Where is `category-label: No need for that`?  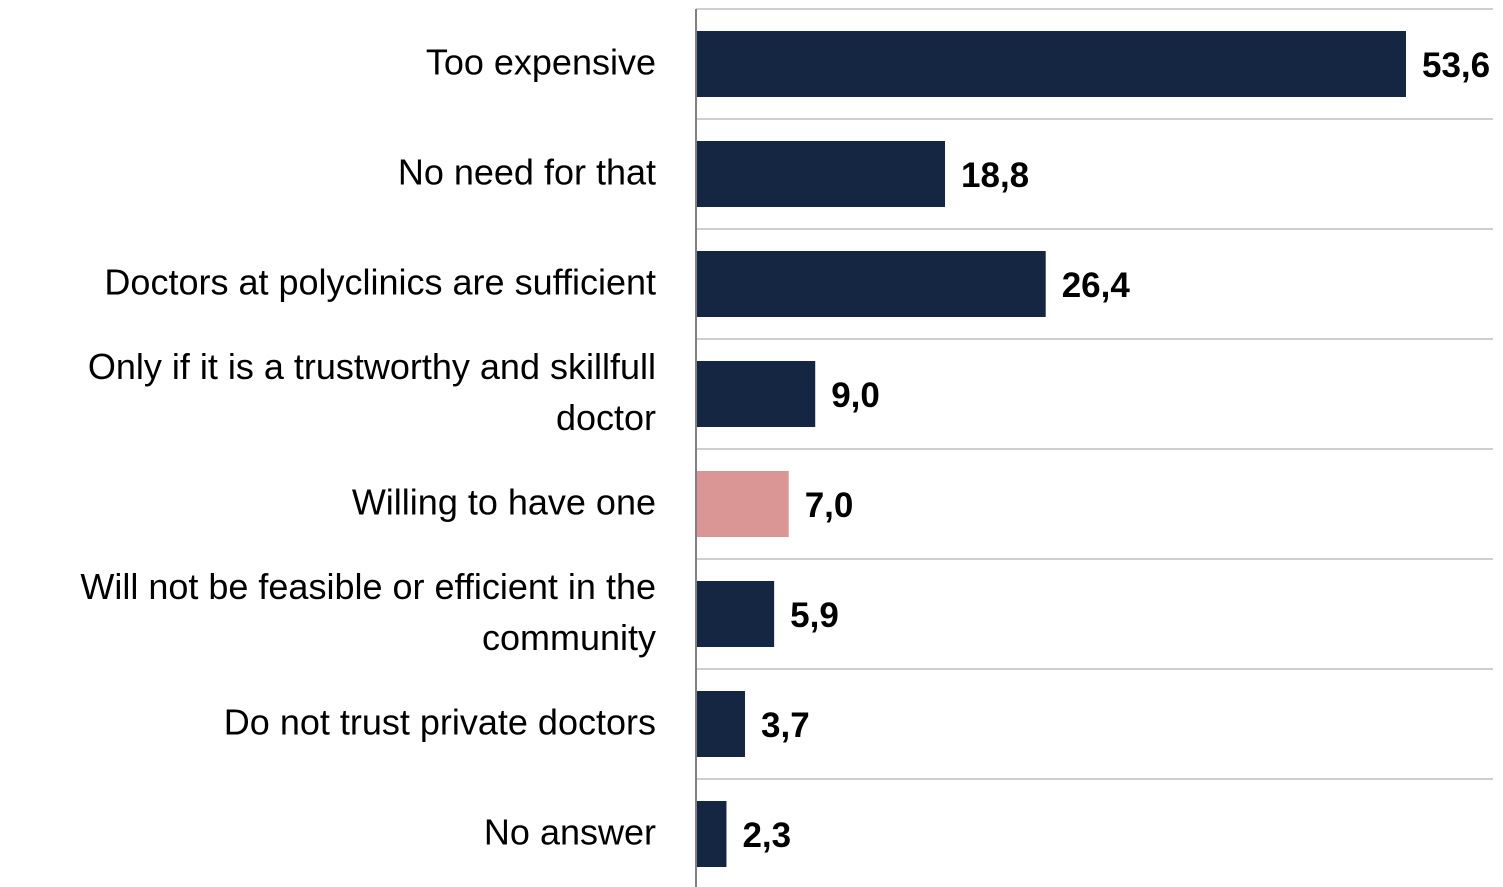 category-label: No need for that is located at coordinates (526, 172).